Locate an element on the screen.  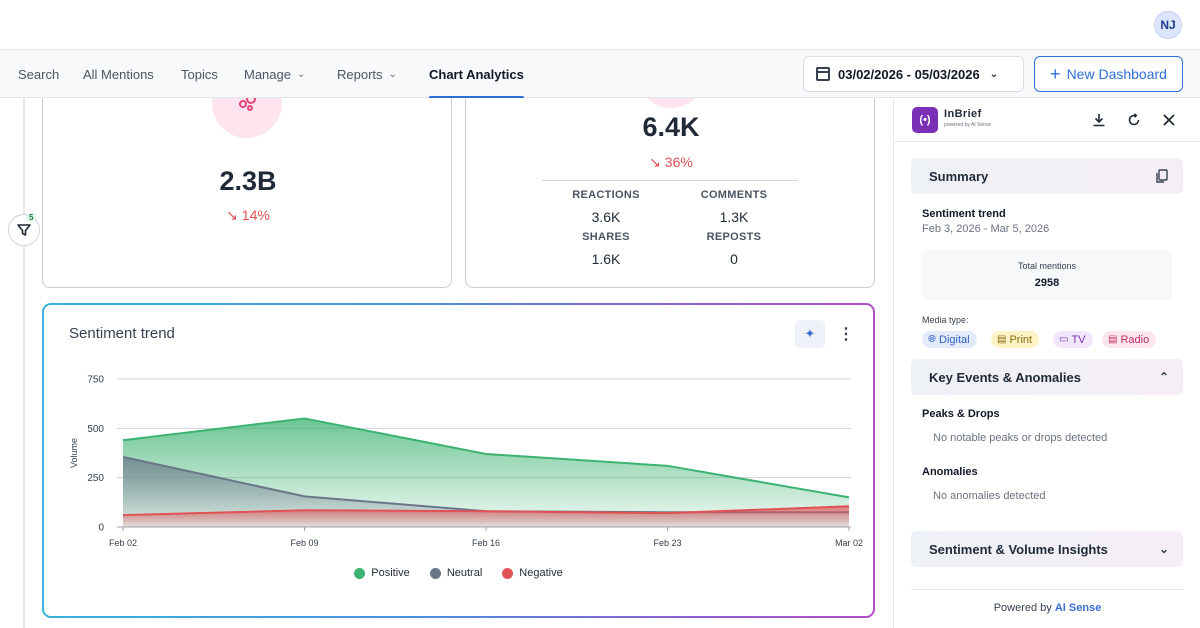
total-mentions-label: Total mentions is located at coordinates (1047, 266).